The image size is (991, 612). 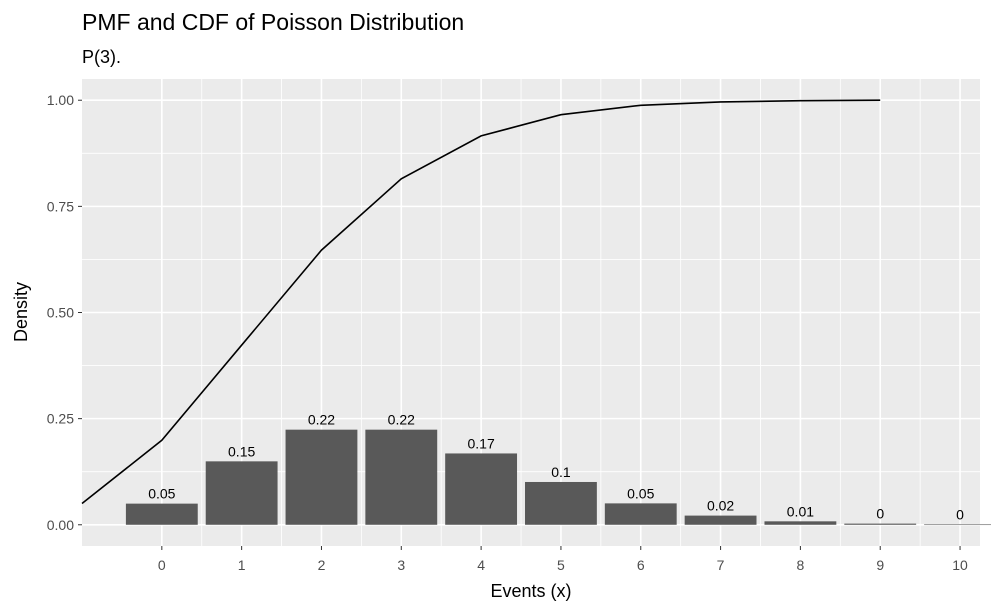 What do you see at coordinates (242, 565) in the screenshot?
I see `x-tick-label: 1` at bounding box center [242, 565].